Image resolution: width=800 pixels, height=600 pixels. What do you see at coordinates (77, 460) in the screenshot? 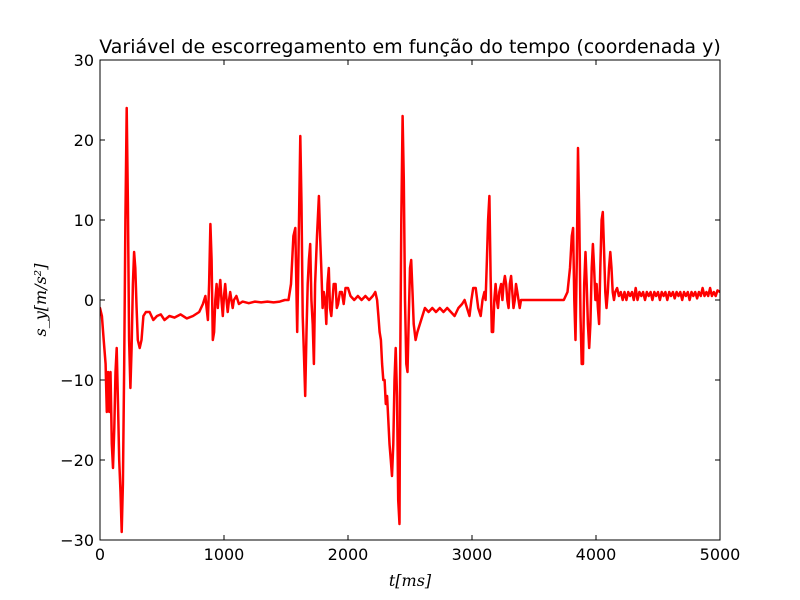
I see `y-tick-label: −20` at bounding box center [77, 460].